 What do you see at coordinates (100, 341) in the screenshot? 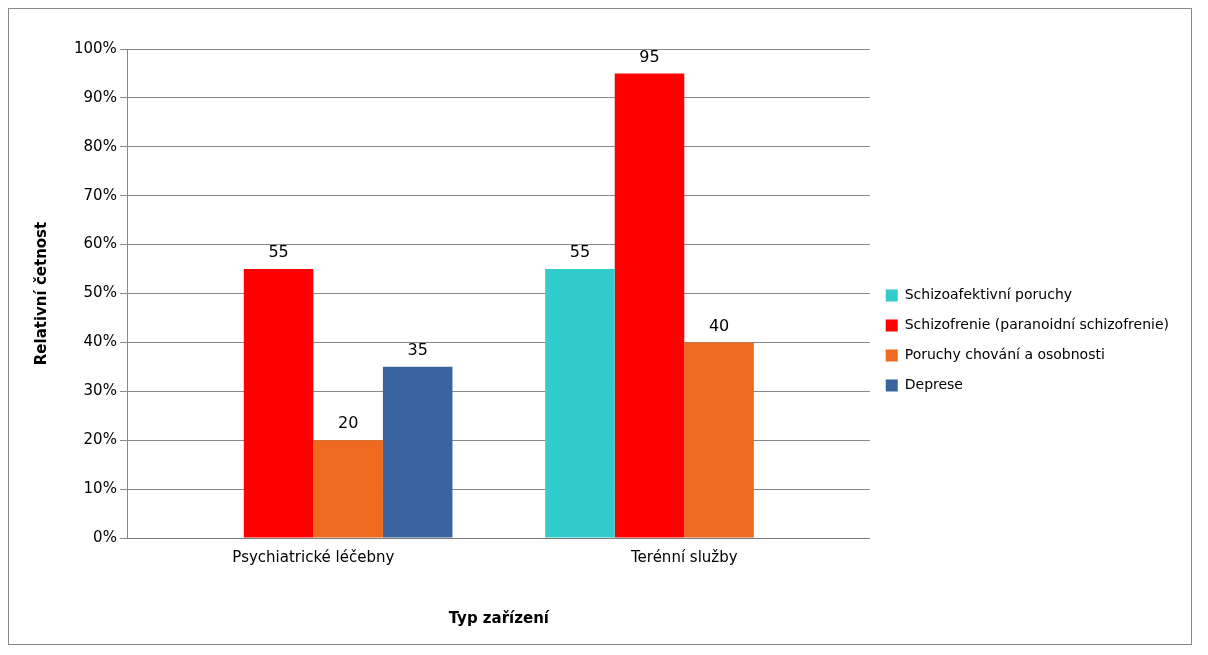
I see `y-tick-label: 40%` at bounding box center [100, 341].